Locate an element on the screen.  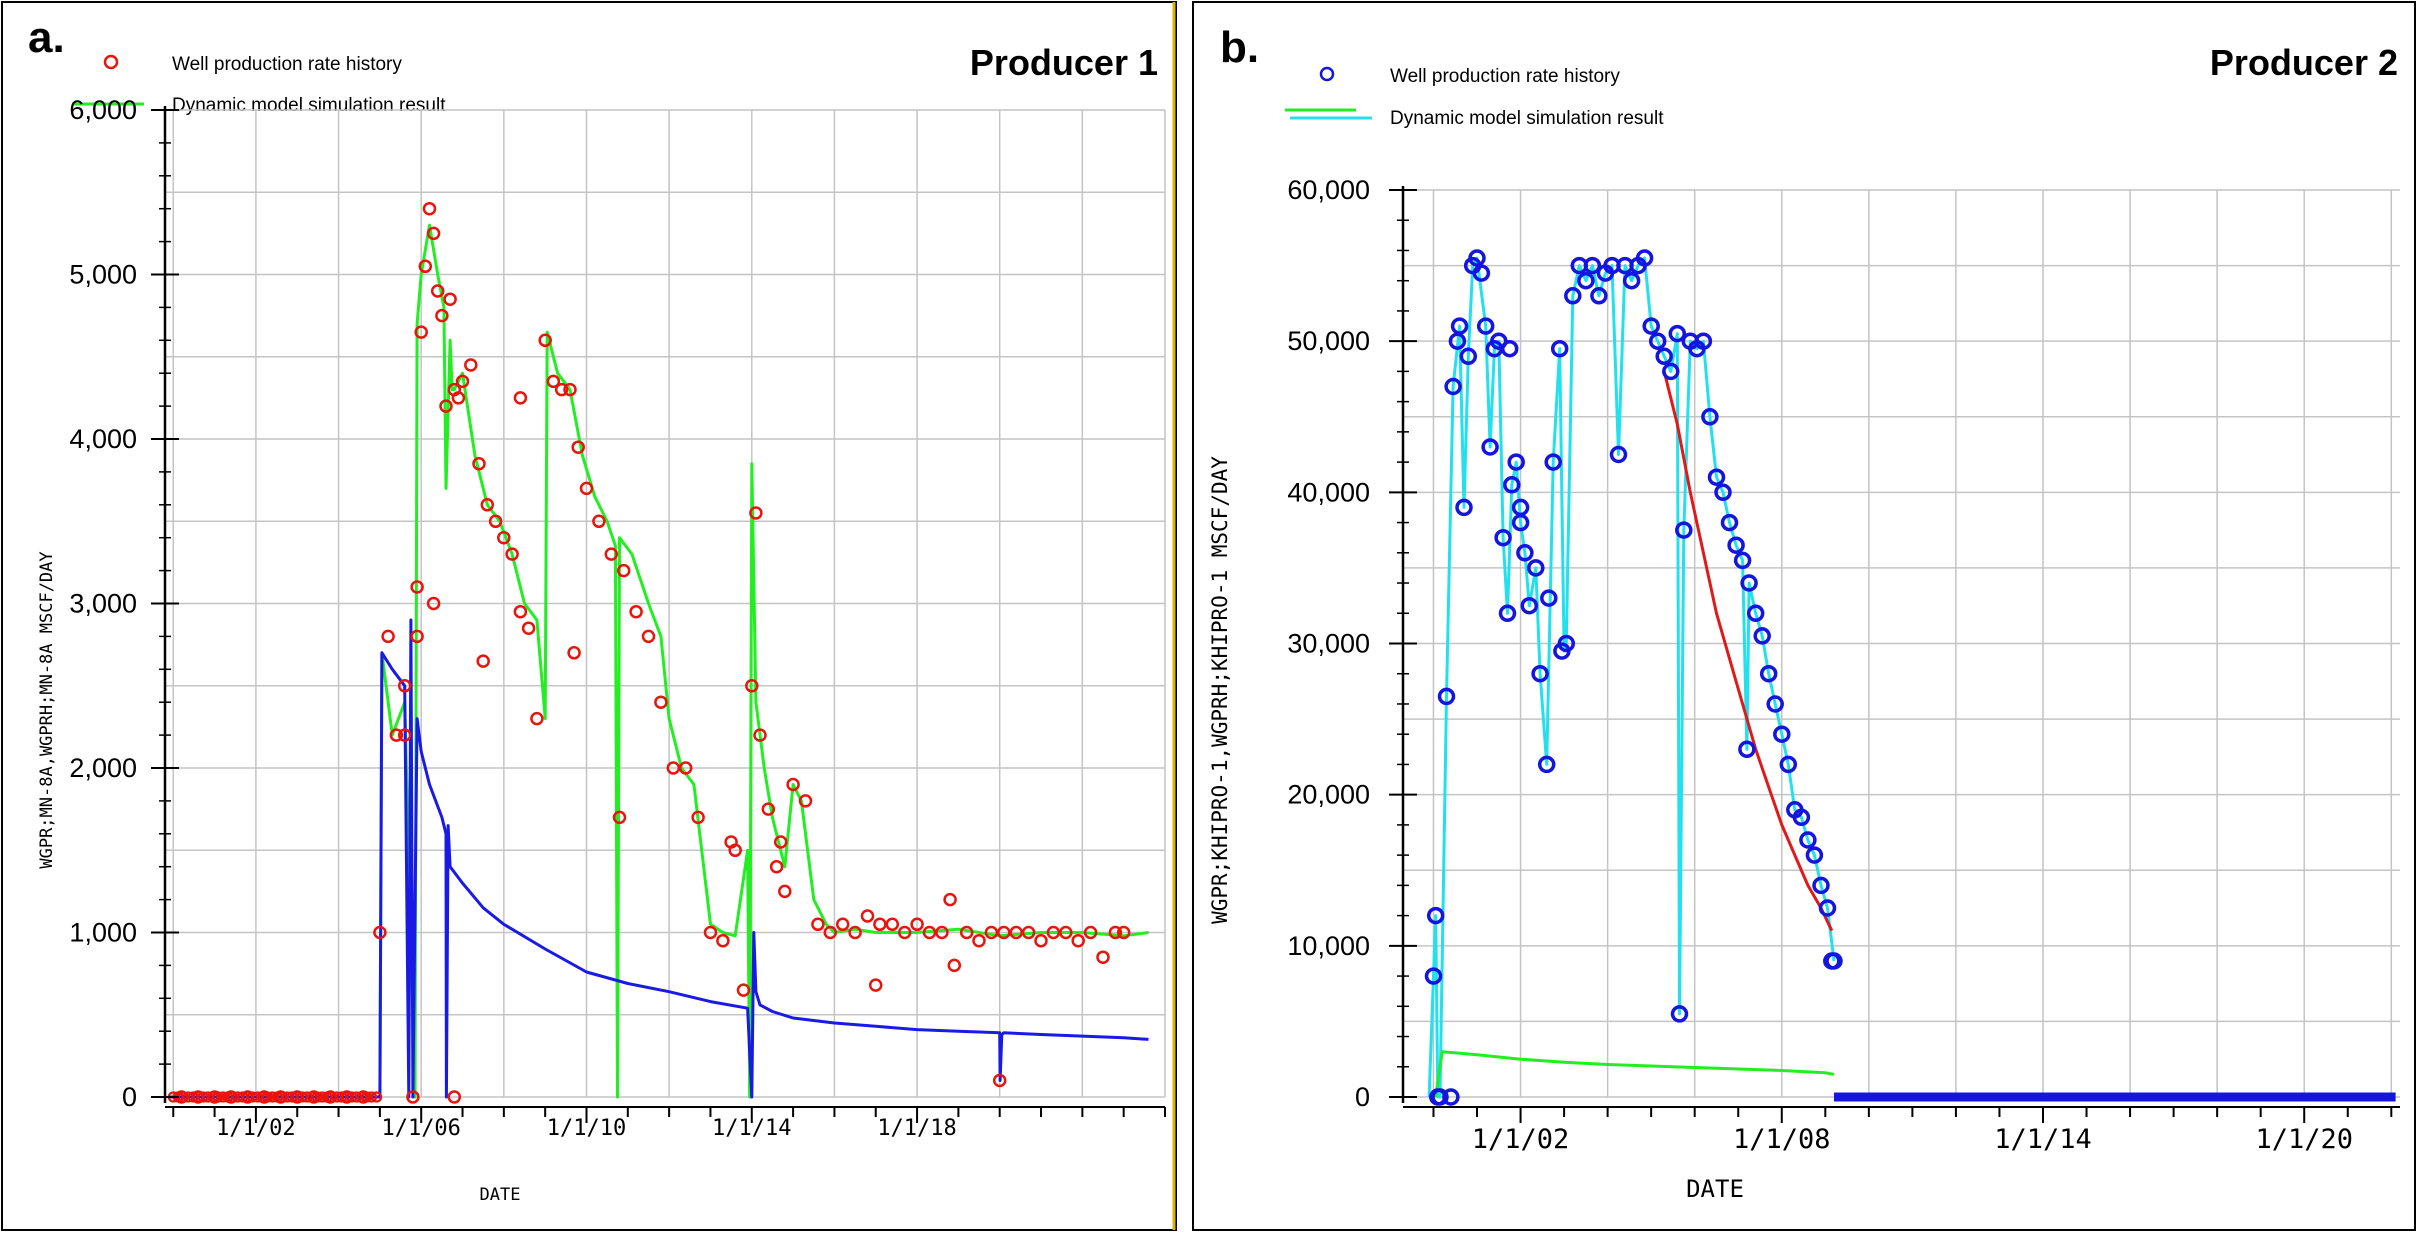
x-axis-label-a: DATE is located at coordinates (500, 1195).